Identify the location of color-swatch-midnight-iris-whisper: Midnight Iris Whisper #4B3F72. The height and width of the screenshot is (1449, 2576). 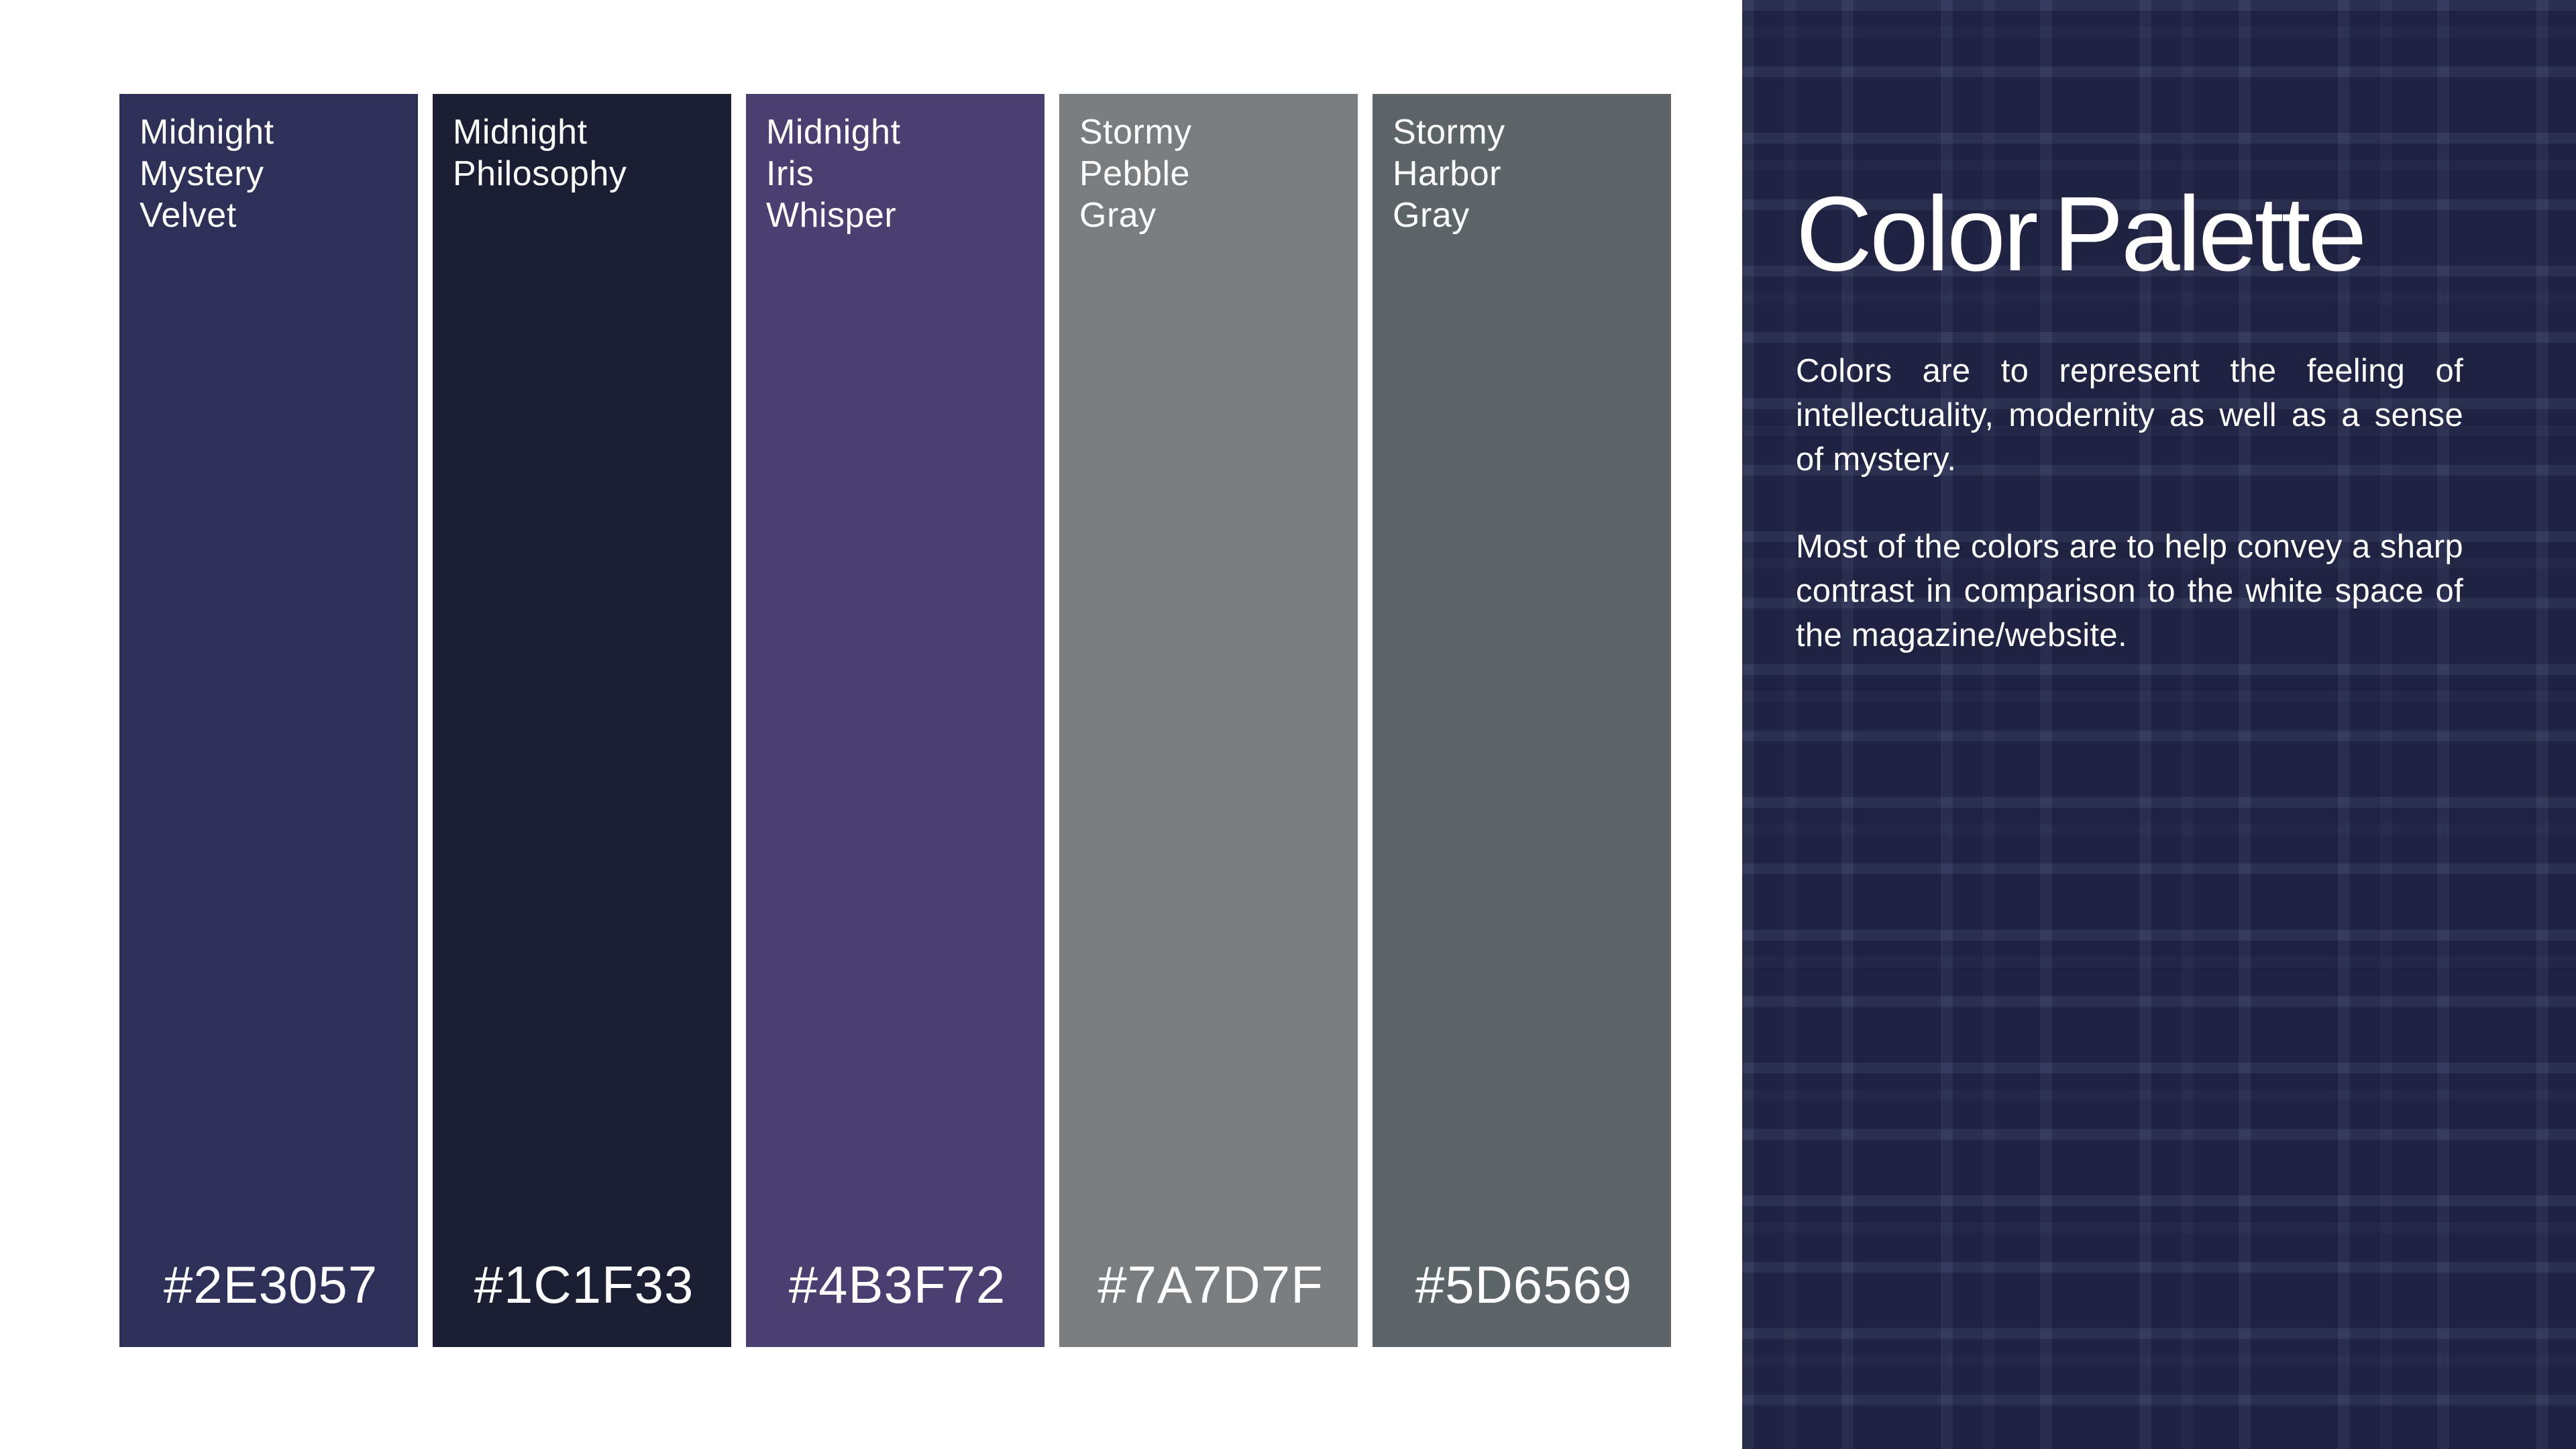
(895, 720).